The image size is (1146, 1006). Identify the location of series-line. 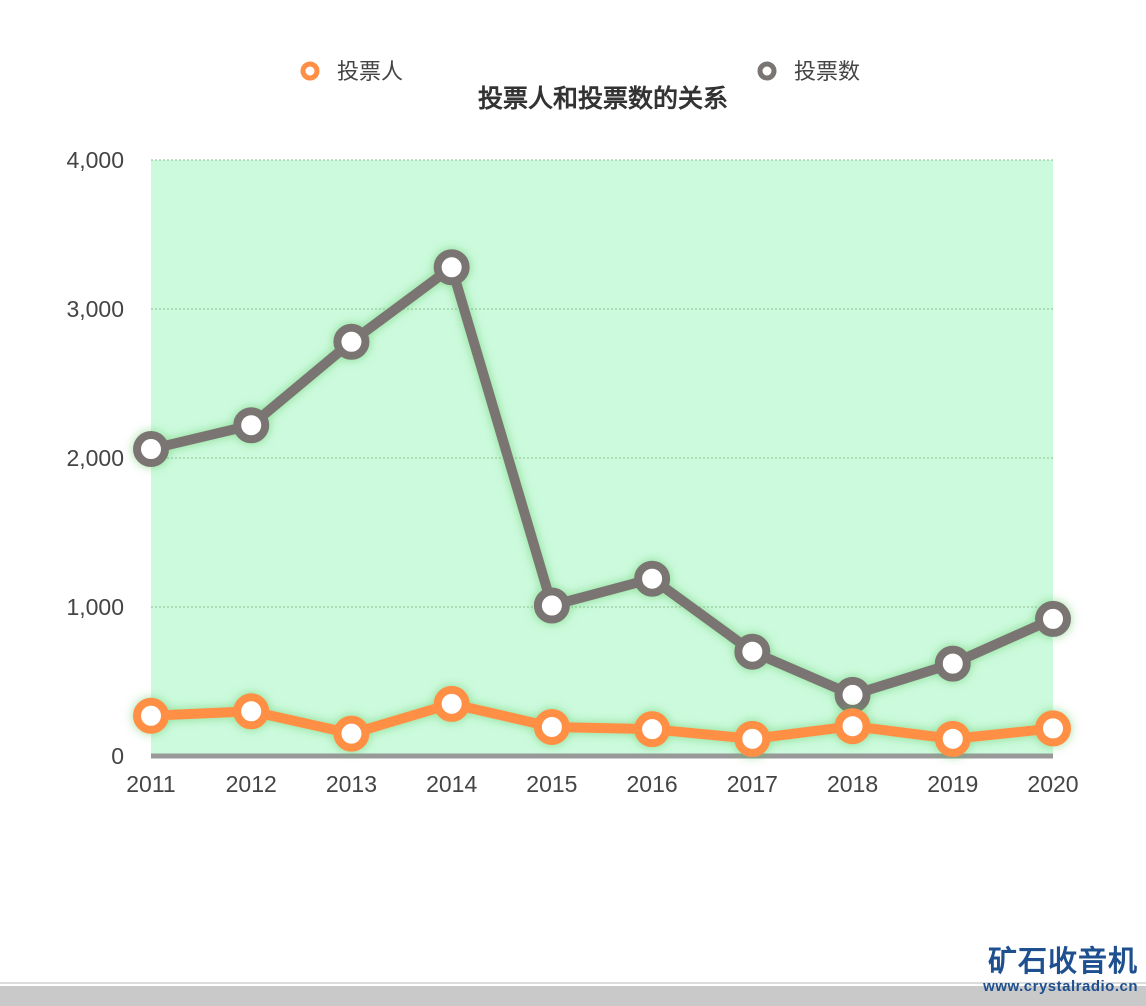
(602, 721).